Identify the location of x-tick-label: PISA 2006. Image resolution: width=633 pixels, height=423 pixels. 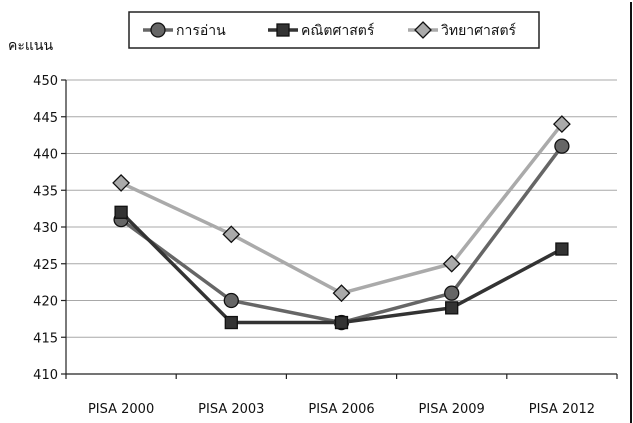
(341, 409).